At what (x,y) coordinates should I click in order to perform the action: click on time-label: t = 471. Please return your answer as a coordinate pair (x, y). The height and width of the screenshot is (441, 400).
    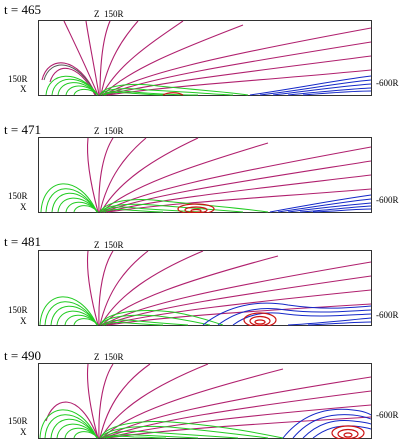
    Looking at the image, I should click on (22, 129).